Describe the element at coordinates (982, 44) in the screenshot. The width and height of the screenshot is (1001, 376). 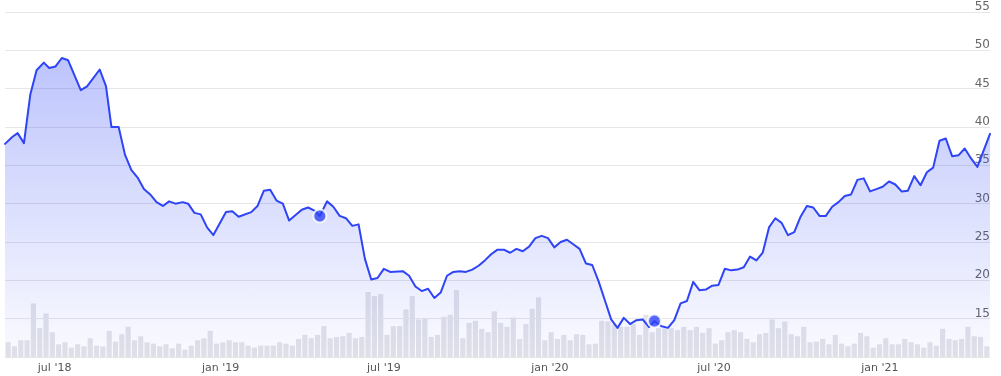
I see `y-tick-label: 50` at that location.